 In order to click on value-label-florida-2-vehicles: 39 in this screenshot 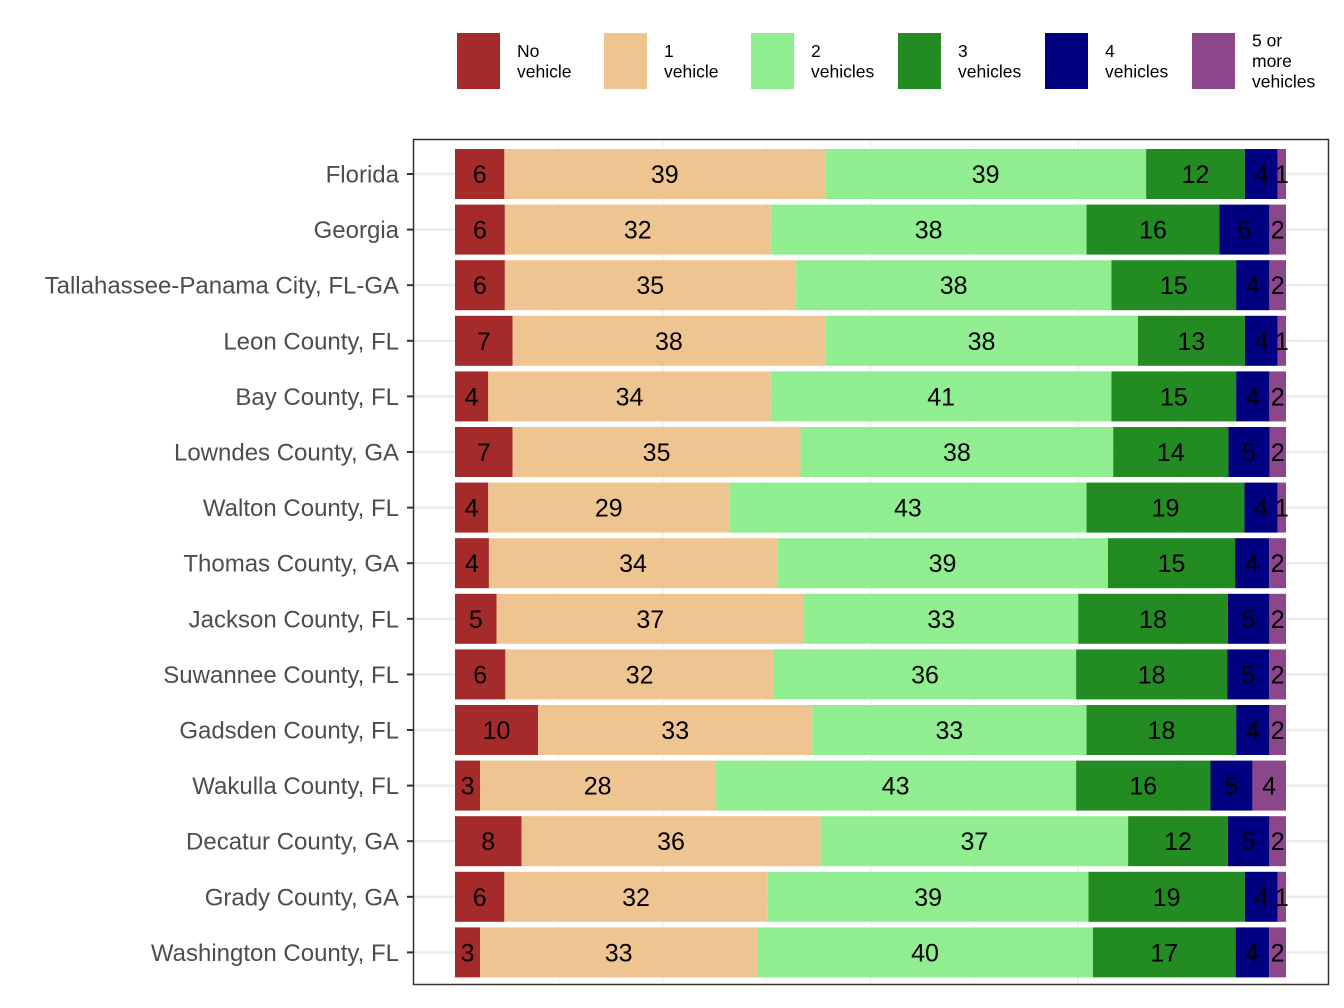, I will do `click(986, 175)`.